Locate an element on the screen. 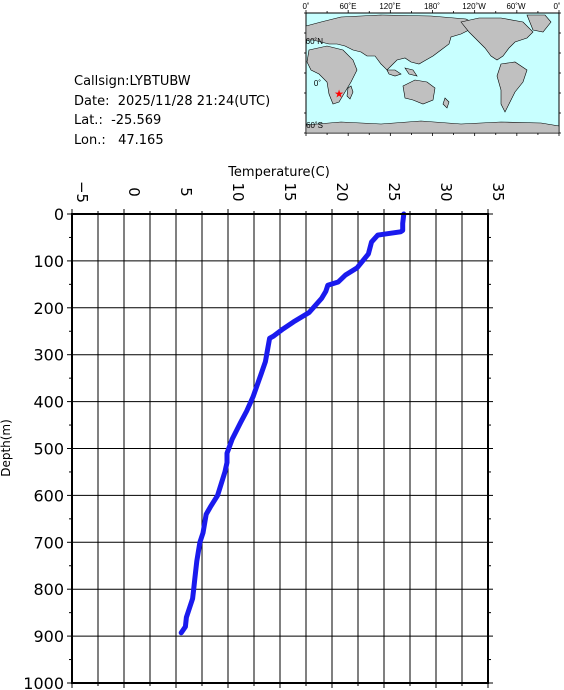 The height and width of the screenshot is (690, 564). y-tick-label: 0 is located at coordinates (59, 214).